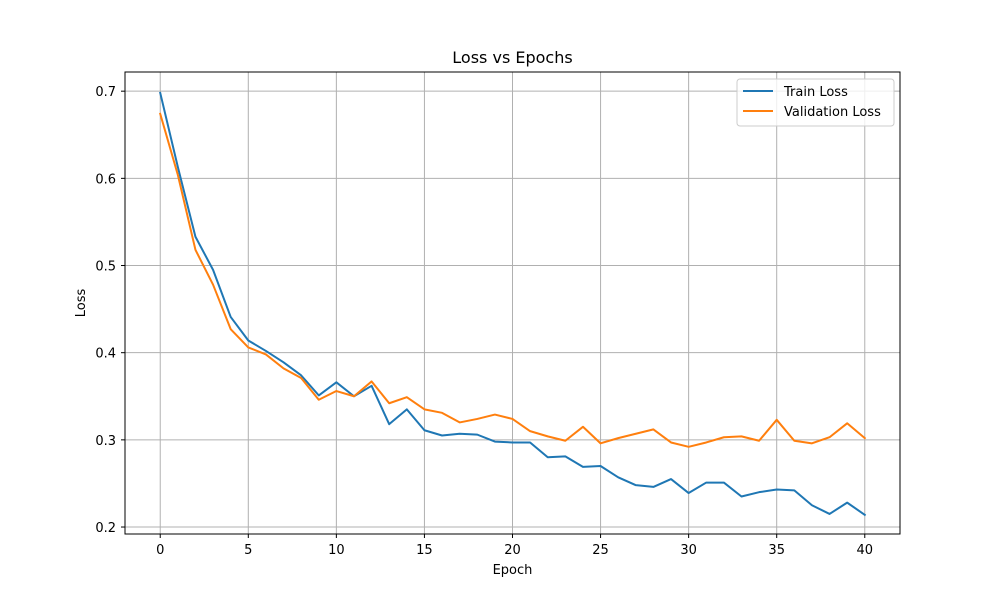 This screenshot has height=600, width=1000. I want to click on x-axis-label: Epoch, so click(513, 570).